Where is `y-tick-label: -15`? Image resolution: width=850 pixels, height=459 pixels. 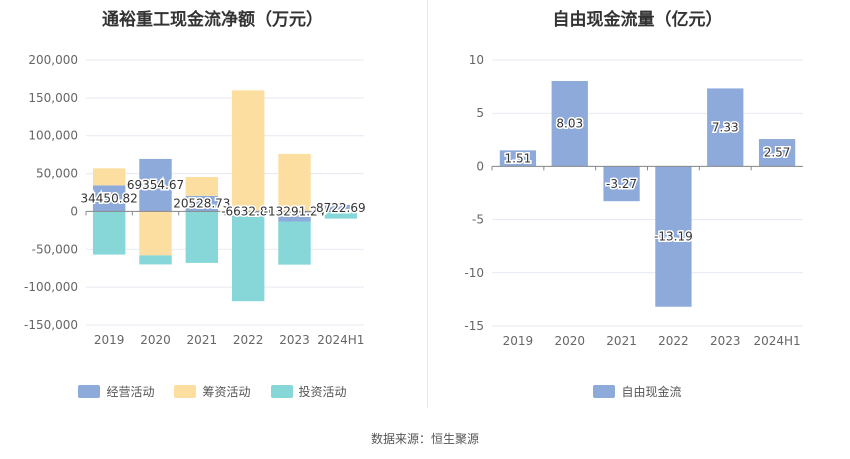 y-tick-label: -15 is located at coordinates (474, 326).